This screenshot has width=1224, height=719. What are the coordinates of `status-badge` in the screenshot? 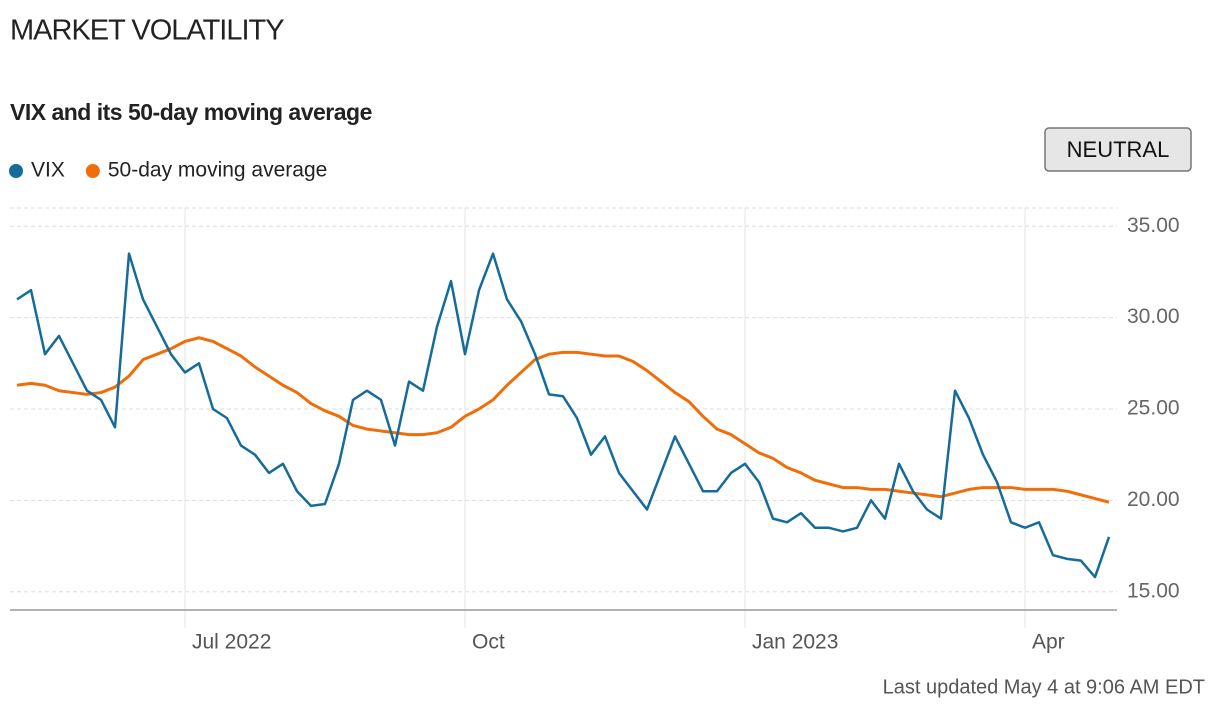 It's located at (1118, 149).